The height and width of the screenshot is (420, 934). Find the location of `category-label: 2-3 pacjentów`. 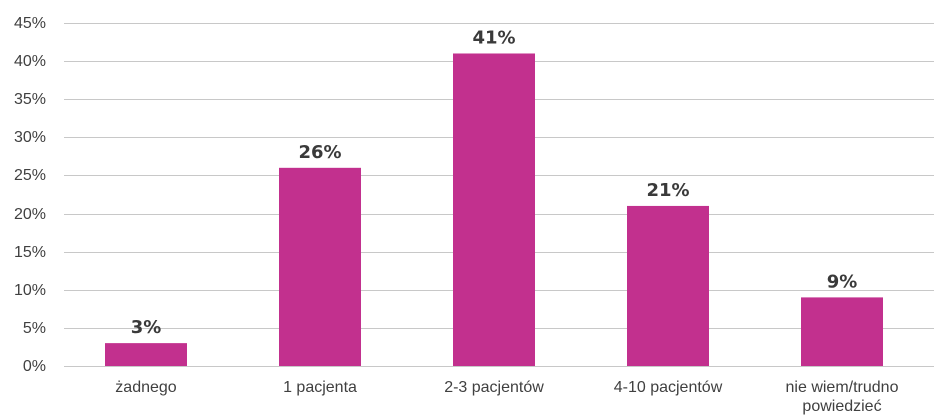

category-label: 2-3 pacjentów is located at coordinates (494, 387).